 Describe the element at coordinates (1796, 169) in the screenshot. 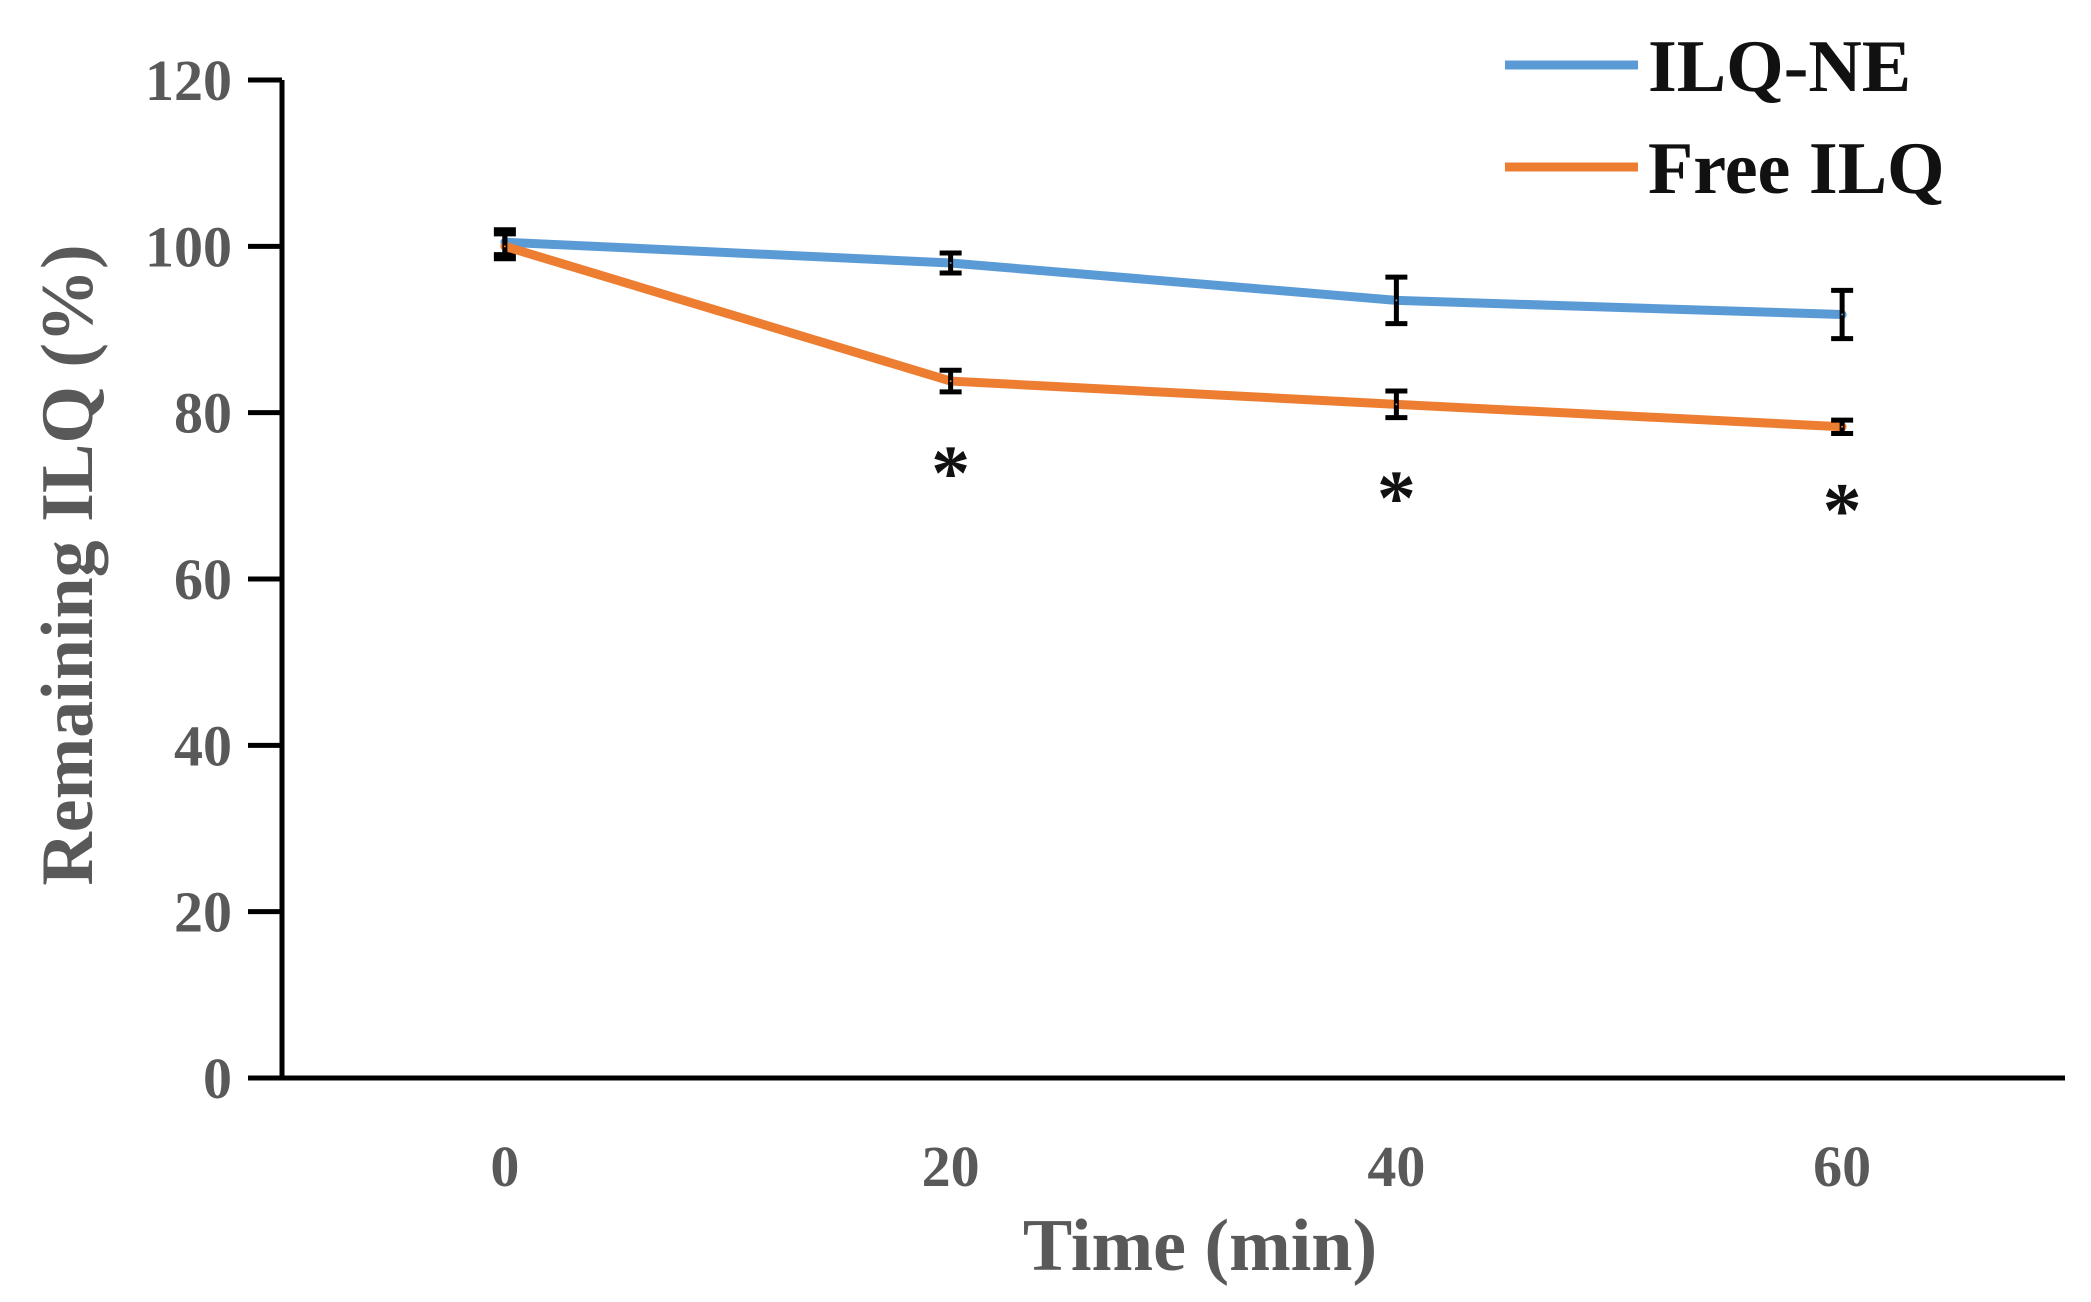

I see `legend-label: Free ILQ` at that location.